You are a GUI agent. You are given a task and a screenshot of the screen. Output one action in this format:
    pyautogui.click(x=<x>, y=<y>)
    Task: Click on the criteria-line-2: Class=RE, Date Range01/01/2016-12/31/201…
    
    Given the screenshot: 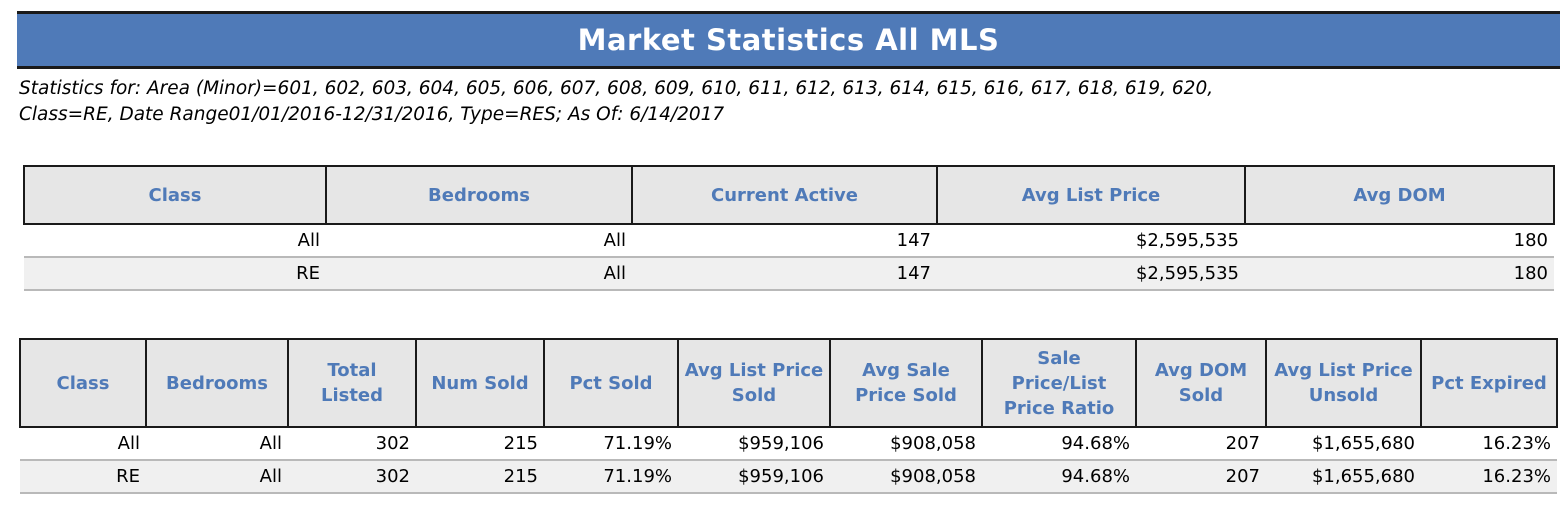 What is the action you would take?
    pyautogui.click(x=372, y=114)
    